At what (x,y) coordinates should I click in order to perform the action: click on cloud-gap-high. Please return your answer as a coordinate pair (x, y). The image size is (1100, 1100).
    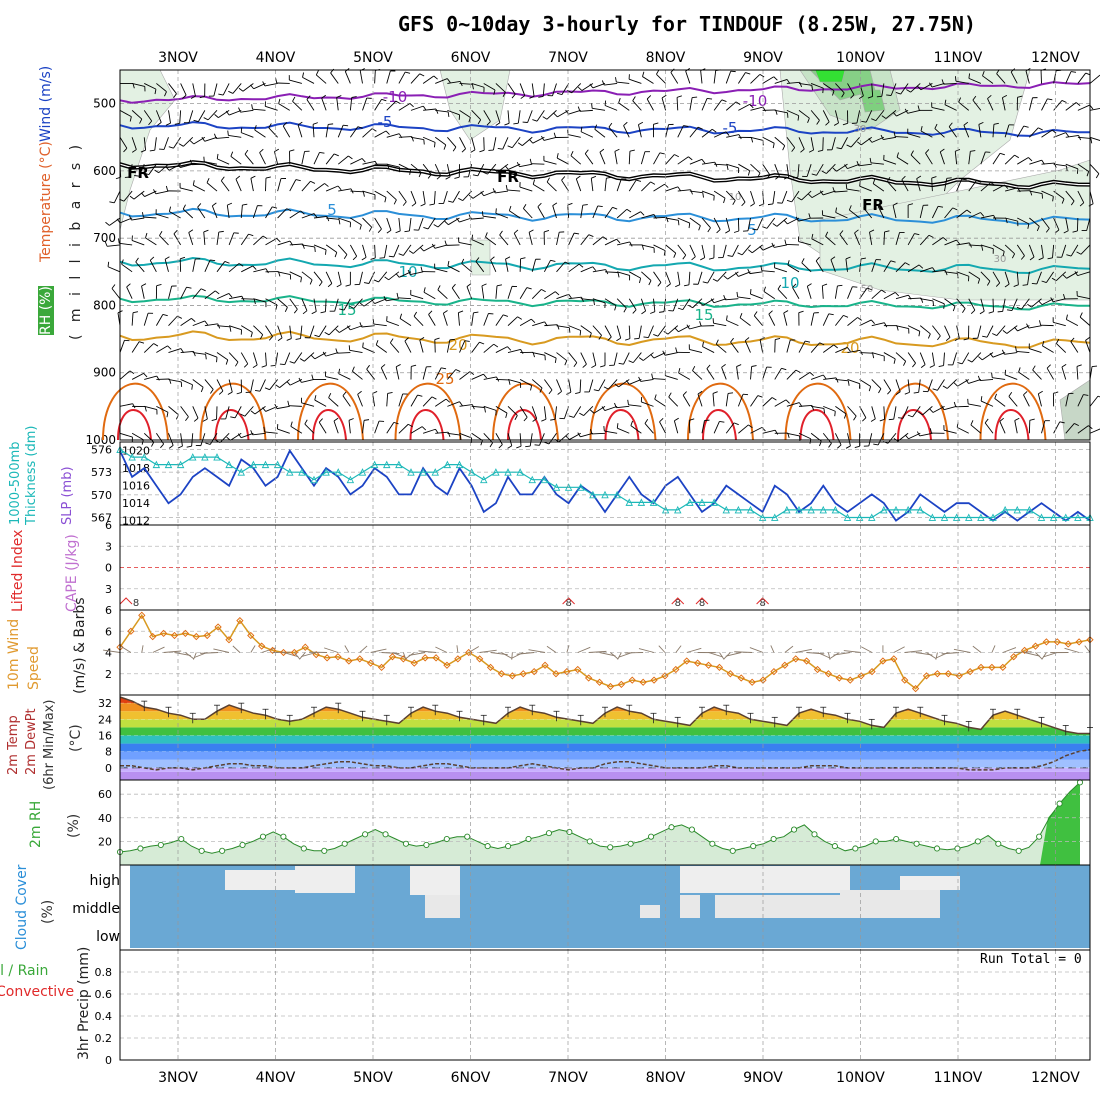
    Looking at the image, I should click on (720, 879).